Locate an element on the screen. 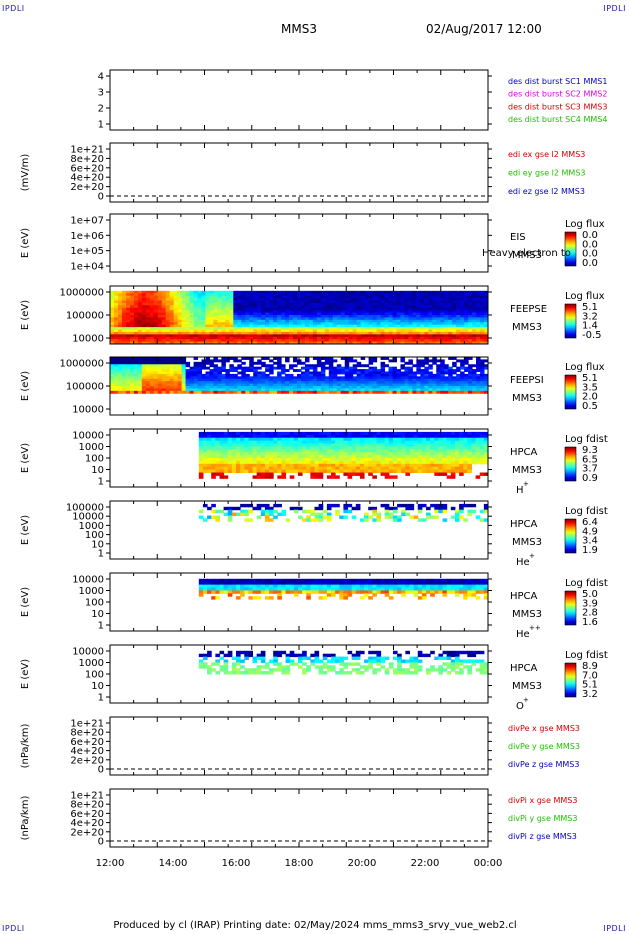 This screenshot has height=934, width=630. colorbar-tick: 3.7 is located at coordinates (590, 469).